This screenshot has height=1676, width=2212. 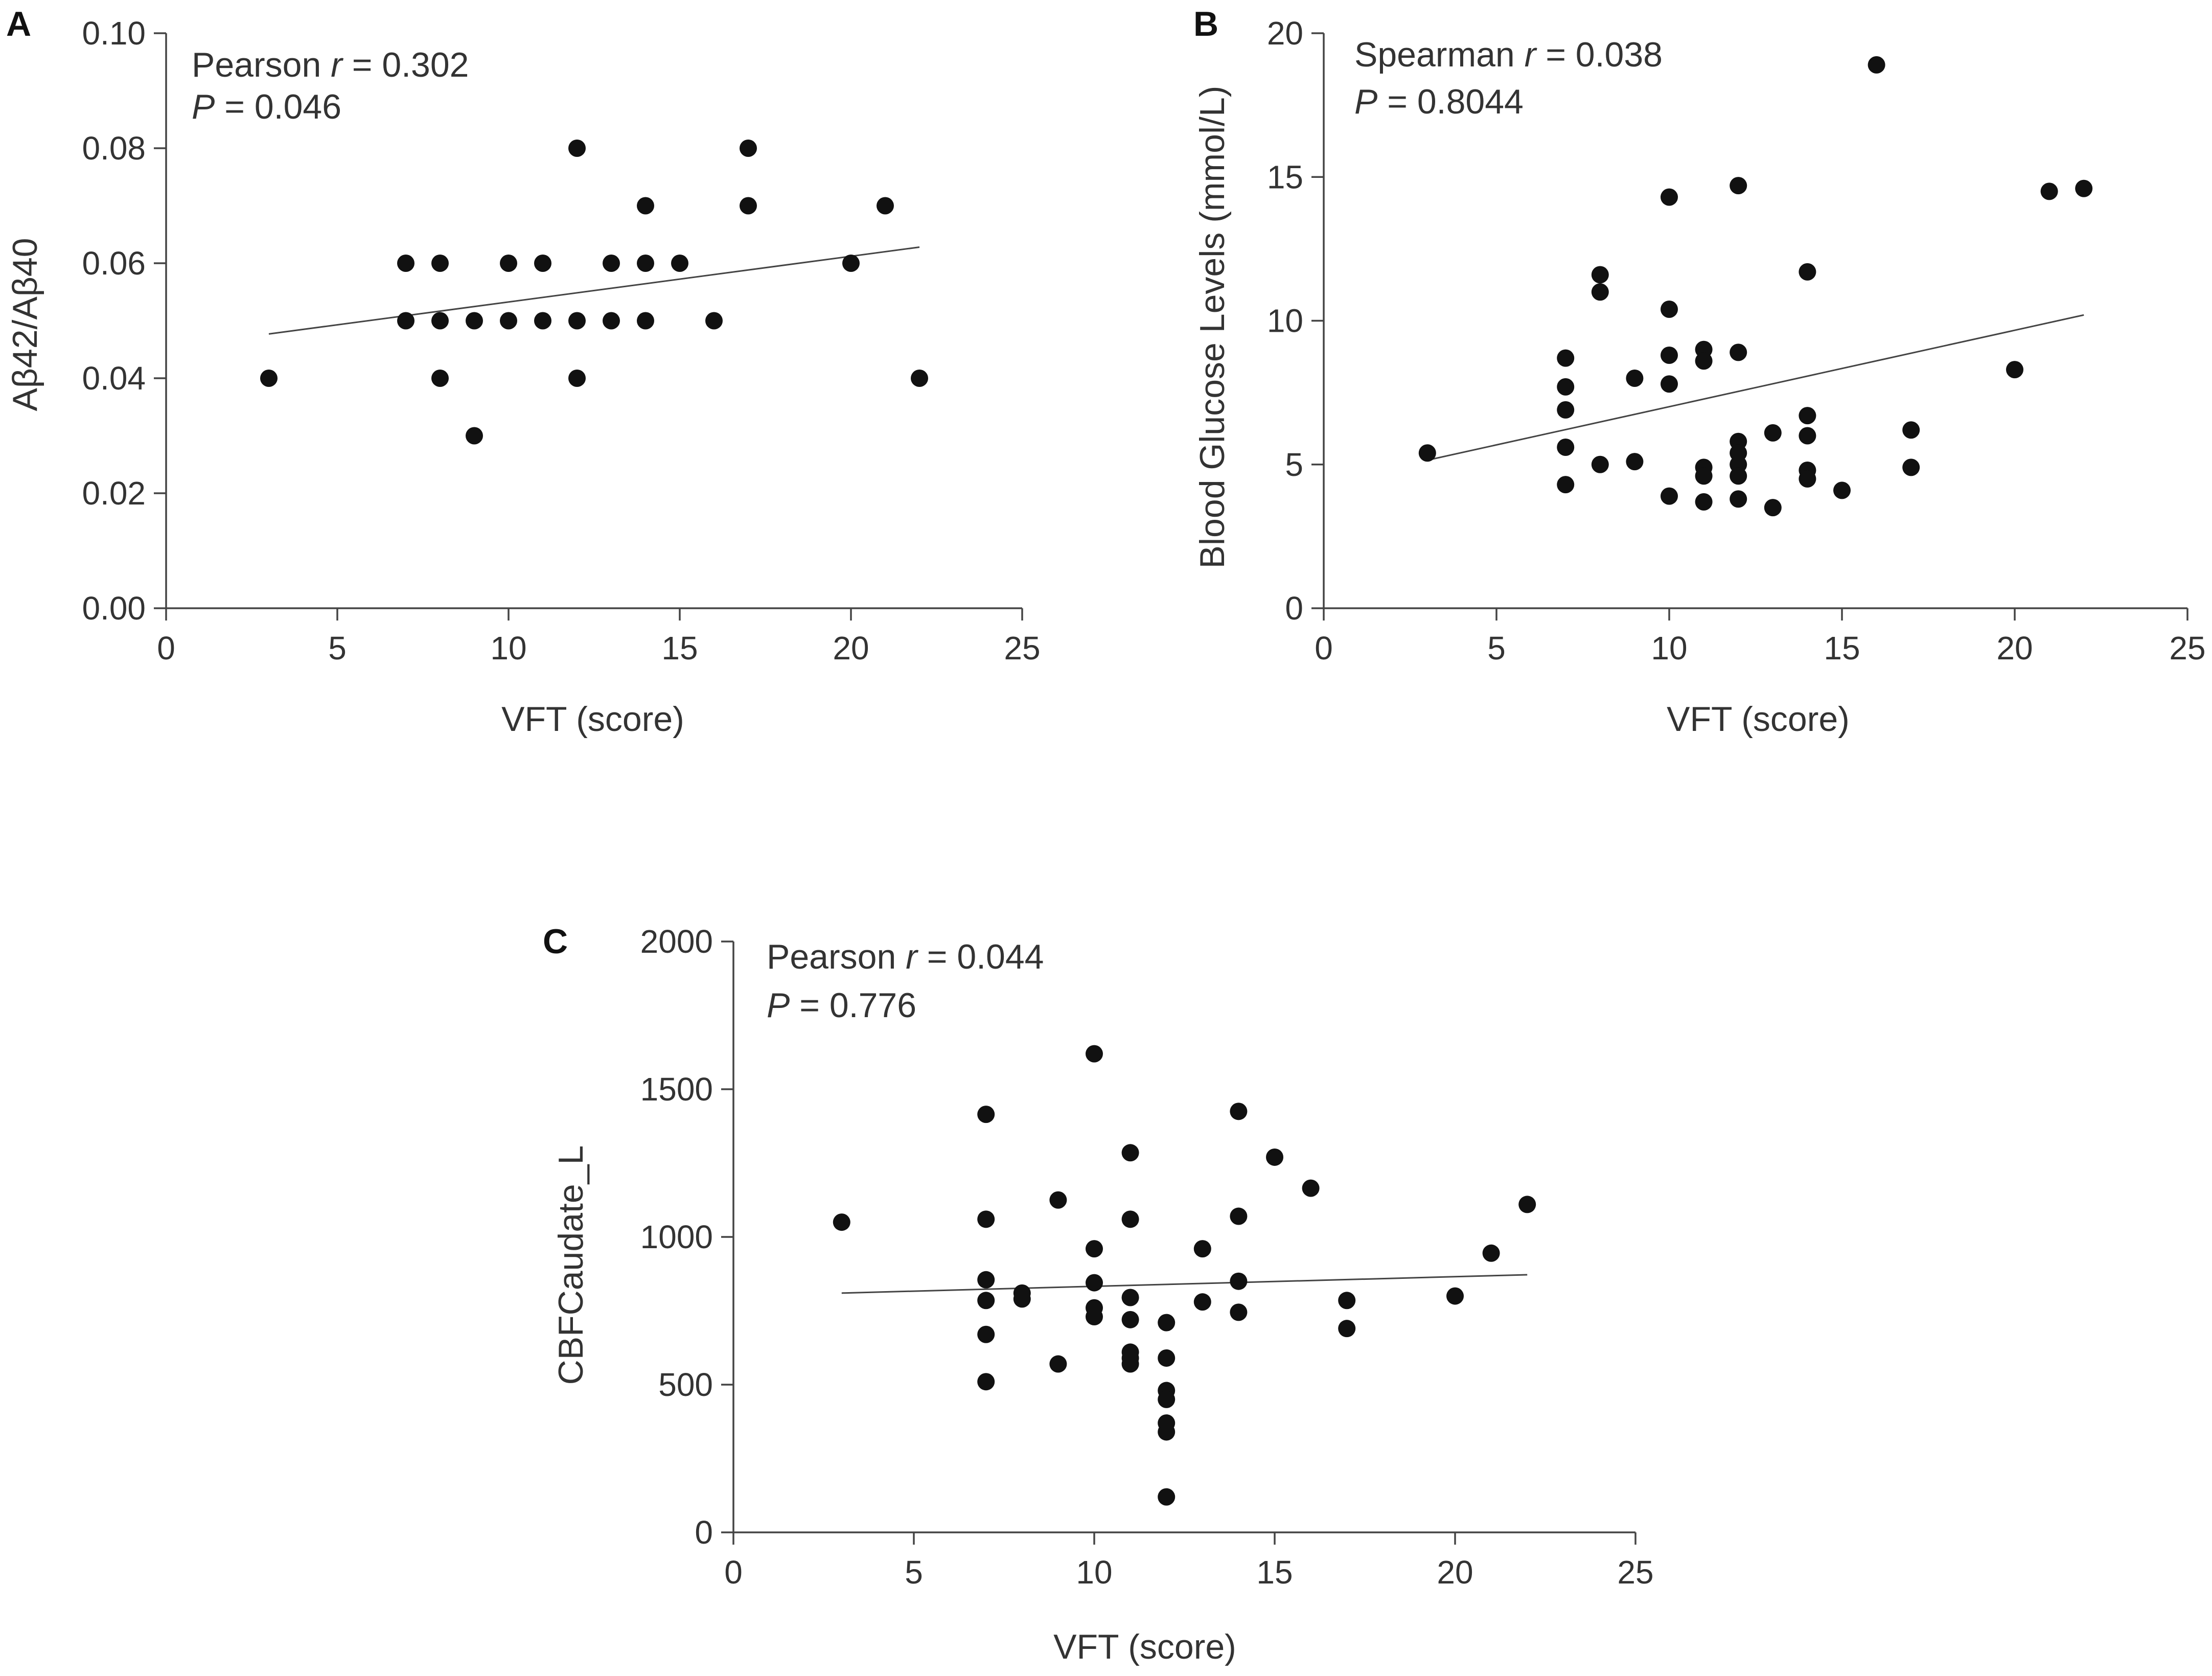 What do you see at coordinates (114, 493) in the screenshot?
I see `y-tick-label: 0.02` at bounding box center [114, 493].